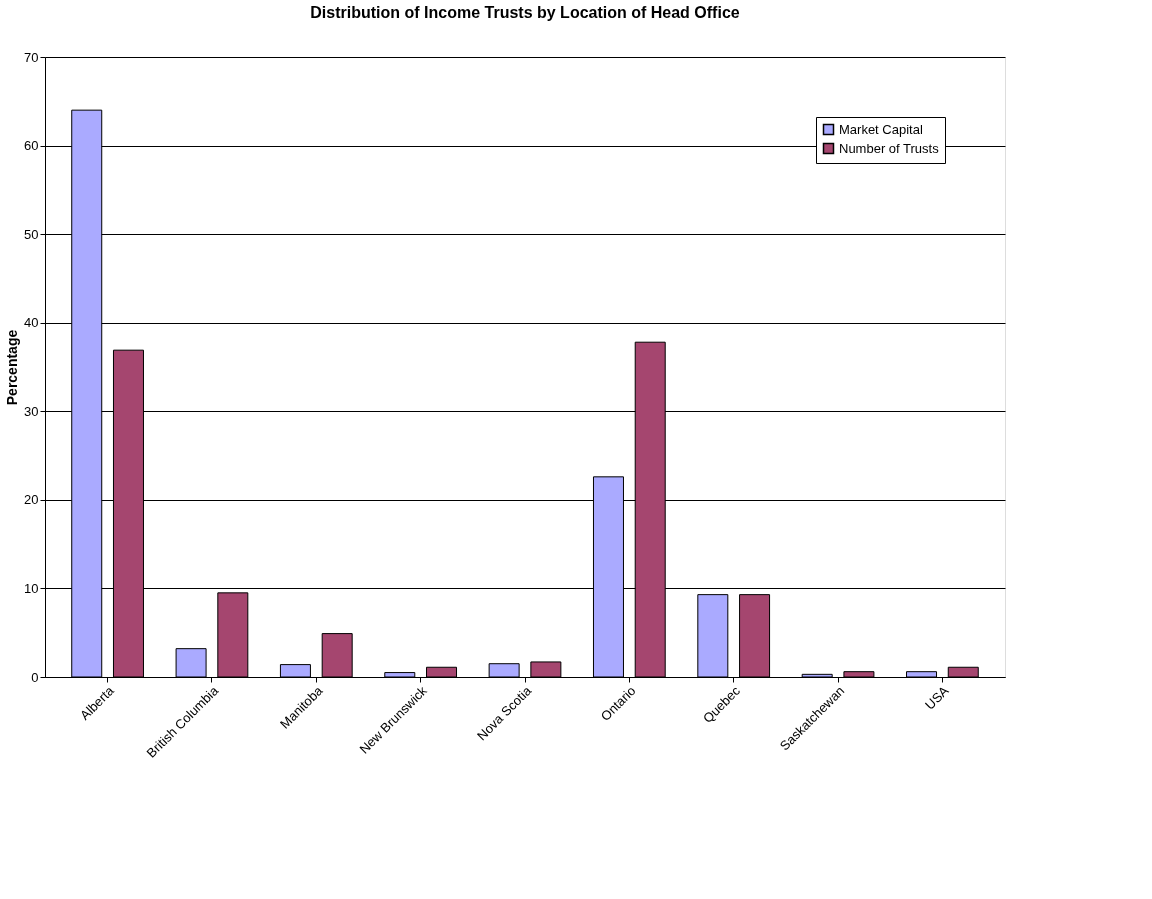 The image size is (1152, 899). What do you see at coordinates (31, 588) in the screenshot?
I see `y-tick-label: 10` at bounding box center [31, 588].